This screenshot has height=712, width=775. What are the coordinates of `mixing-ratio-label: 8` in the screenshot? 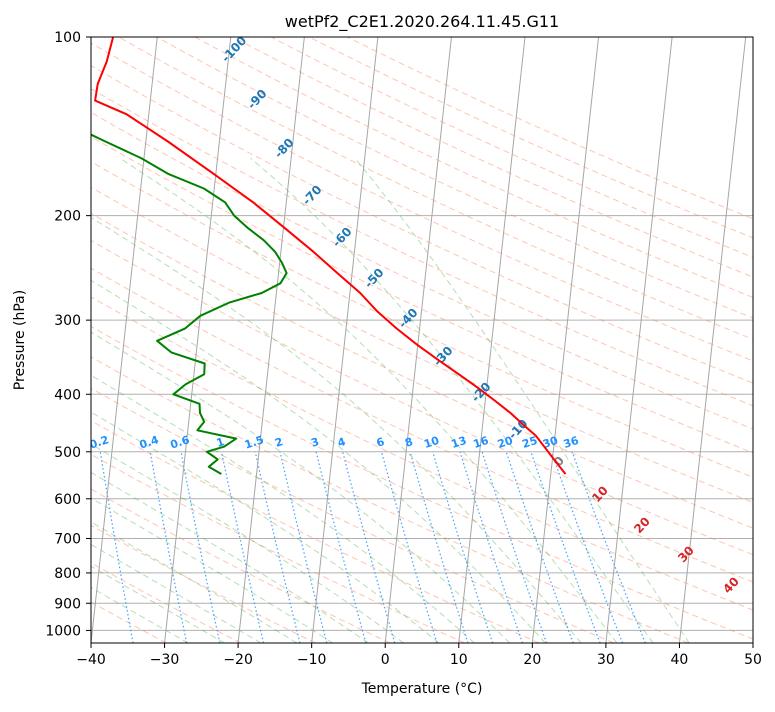 It's located at (408, 442).